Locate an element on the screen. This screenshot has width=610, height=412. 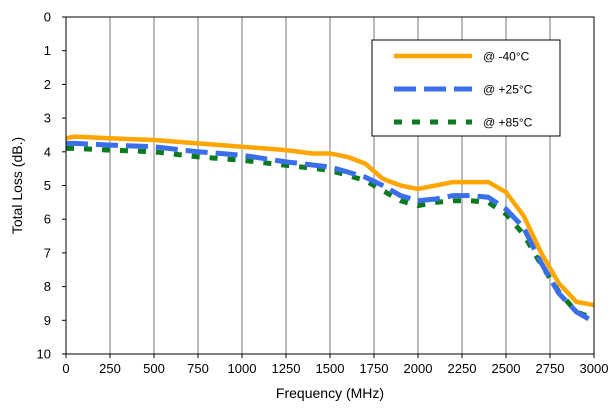
y-tick-label-3: 3 is located at coordinates (47, 118).